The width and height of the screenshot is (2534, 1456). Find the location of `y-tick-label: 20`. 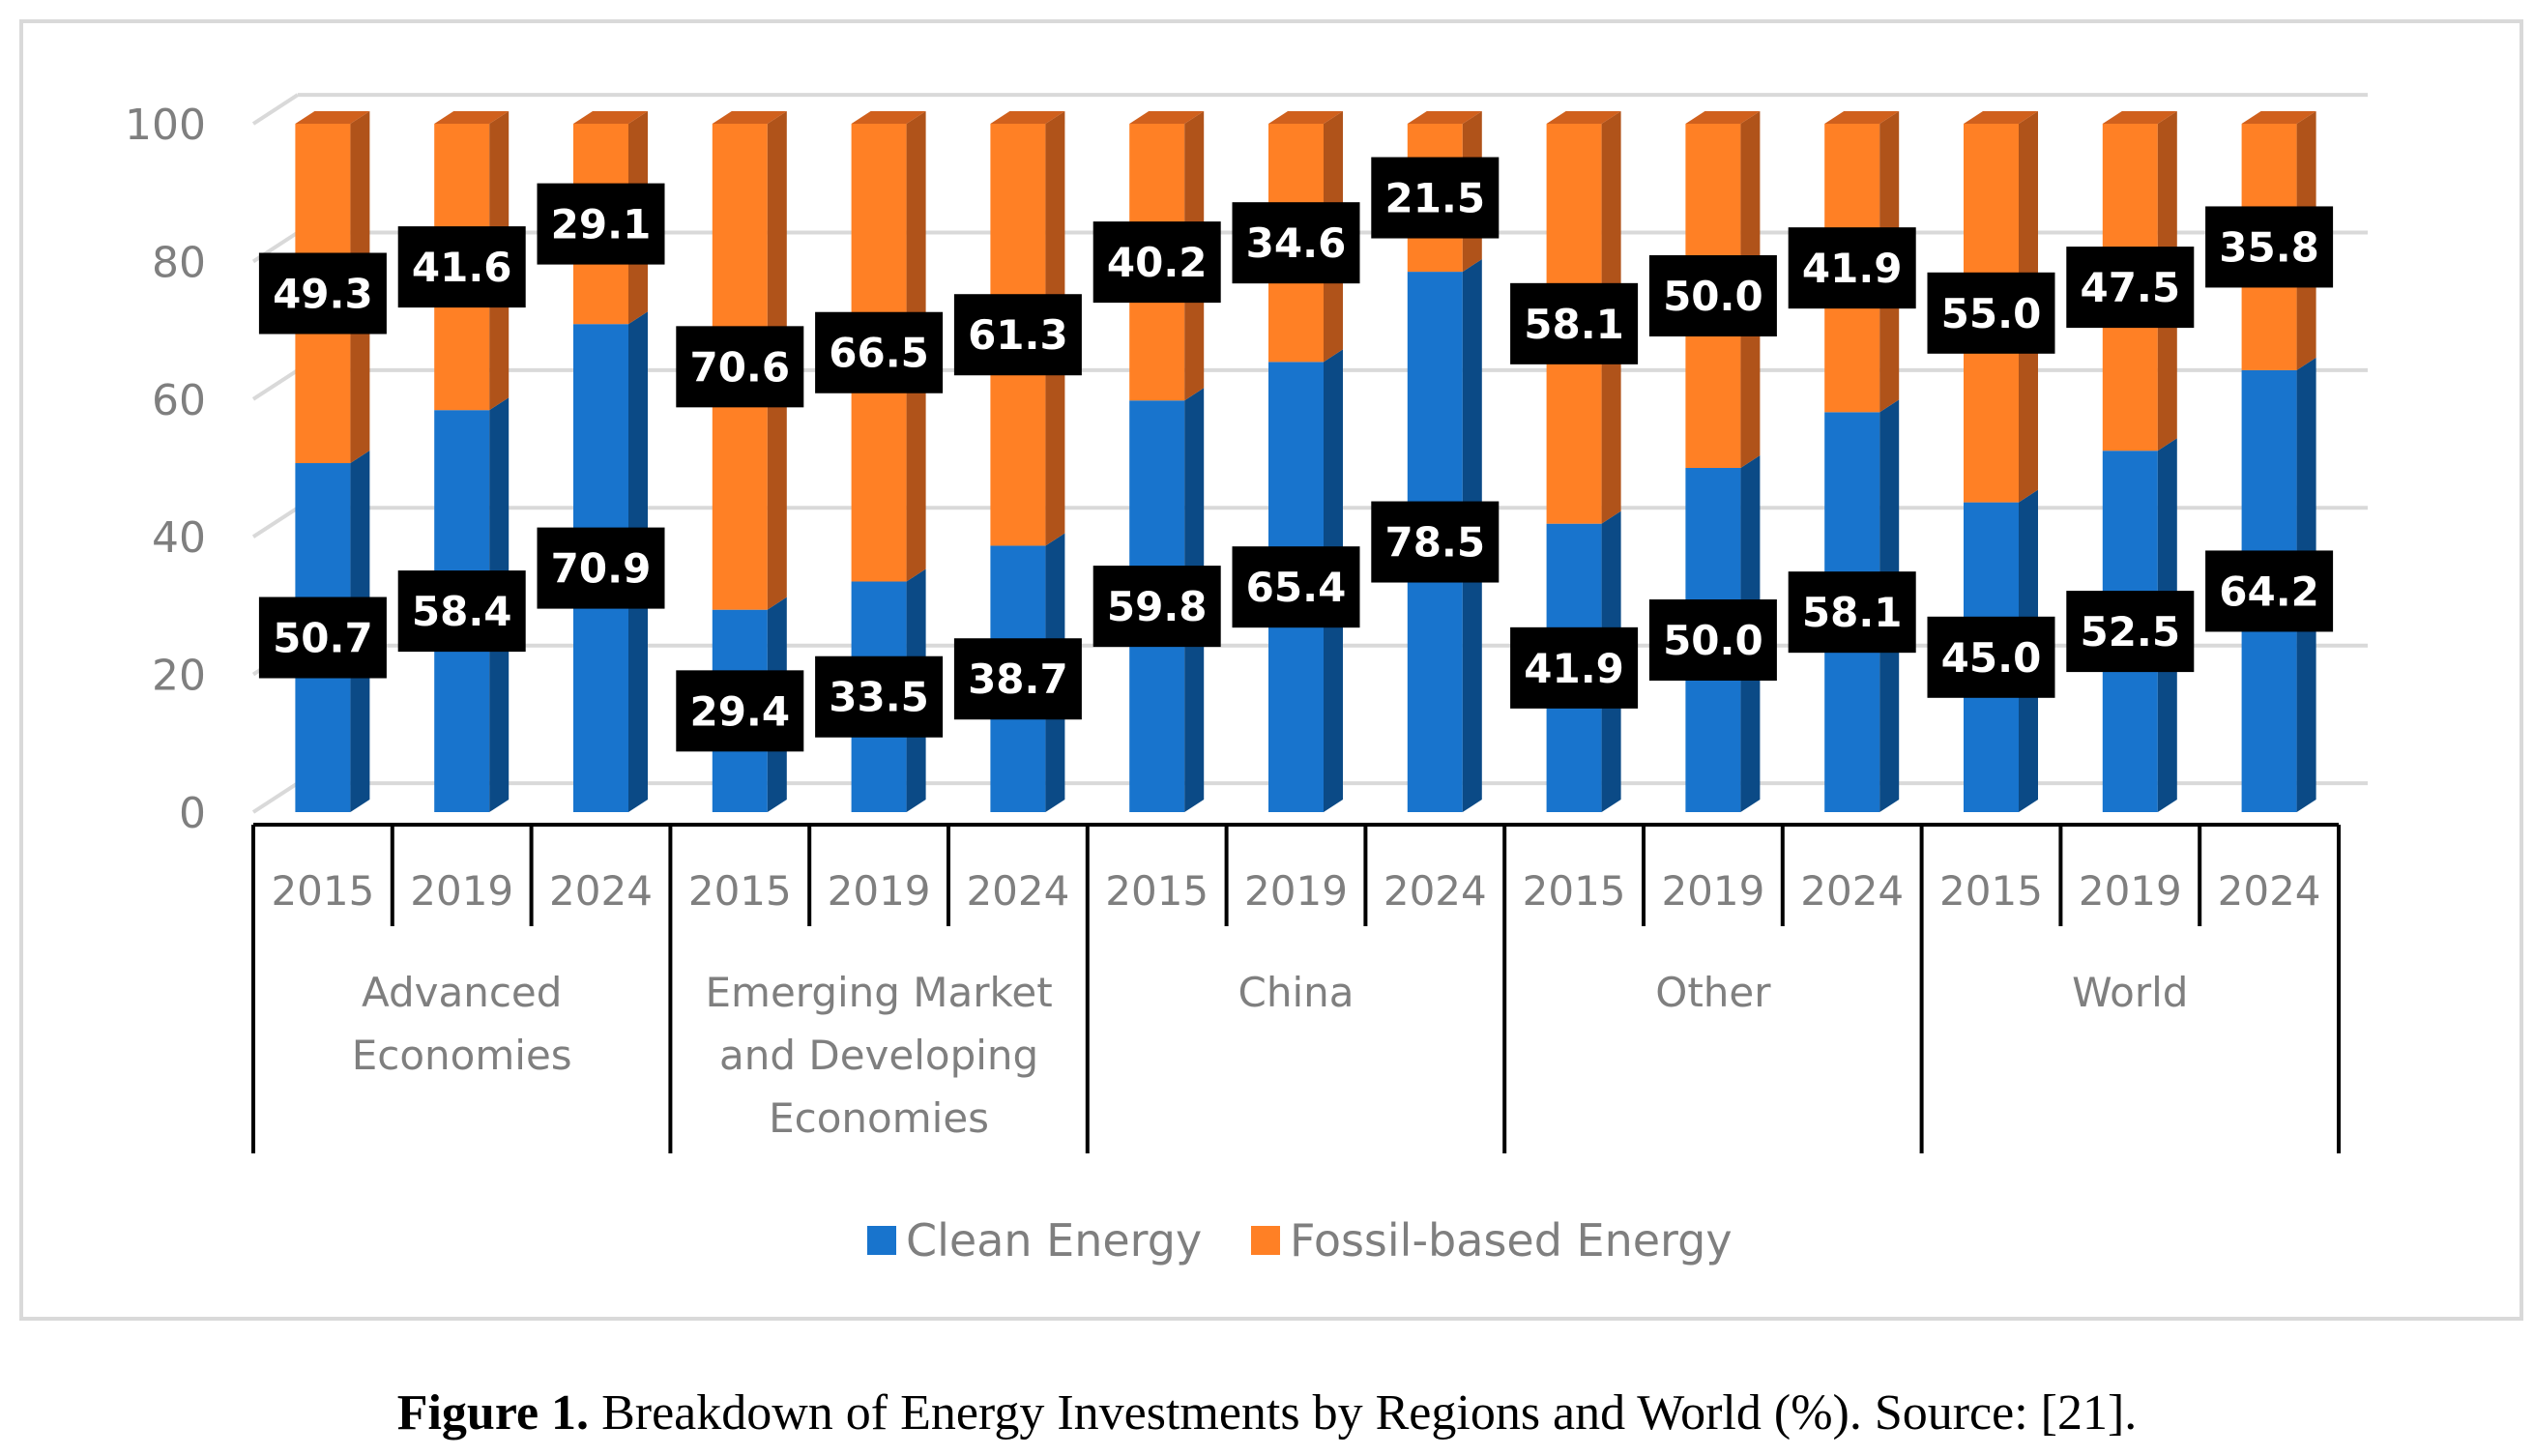

y-tick-label: 20 is located at coordinates (179, 677).